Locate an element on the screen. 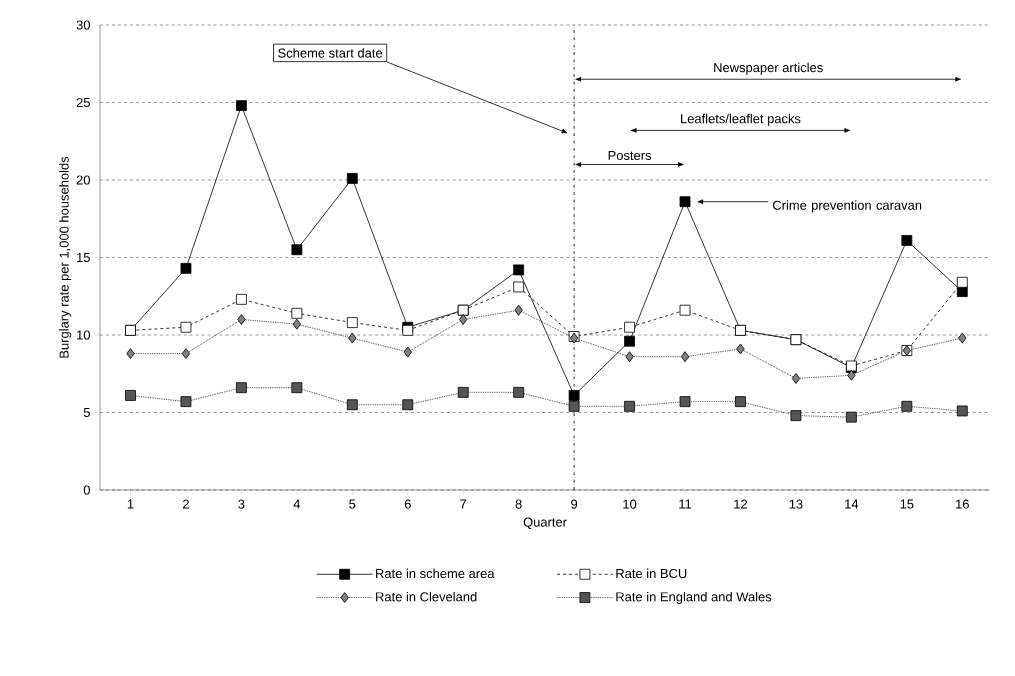 Image resolution: width=1015 pixels, height=676 pixels. annotation: Leaflets/leaflet packs is located at coordinates (741, 119).